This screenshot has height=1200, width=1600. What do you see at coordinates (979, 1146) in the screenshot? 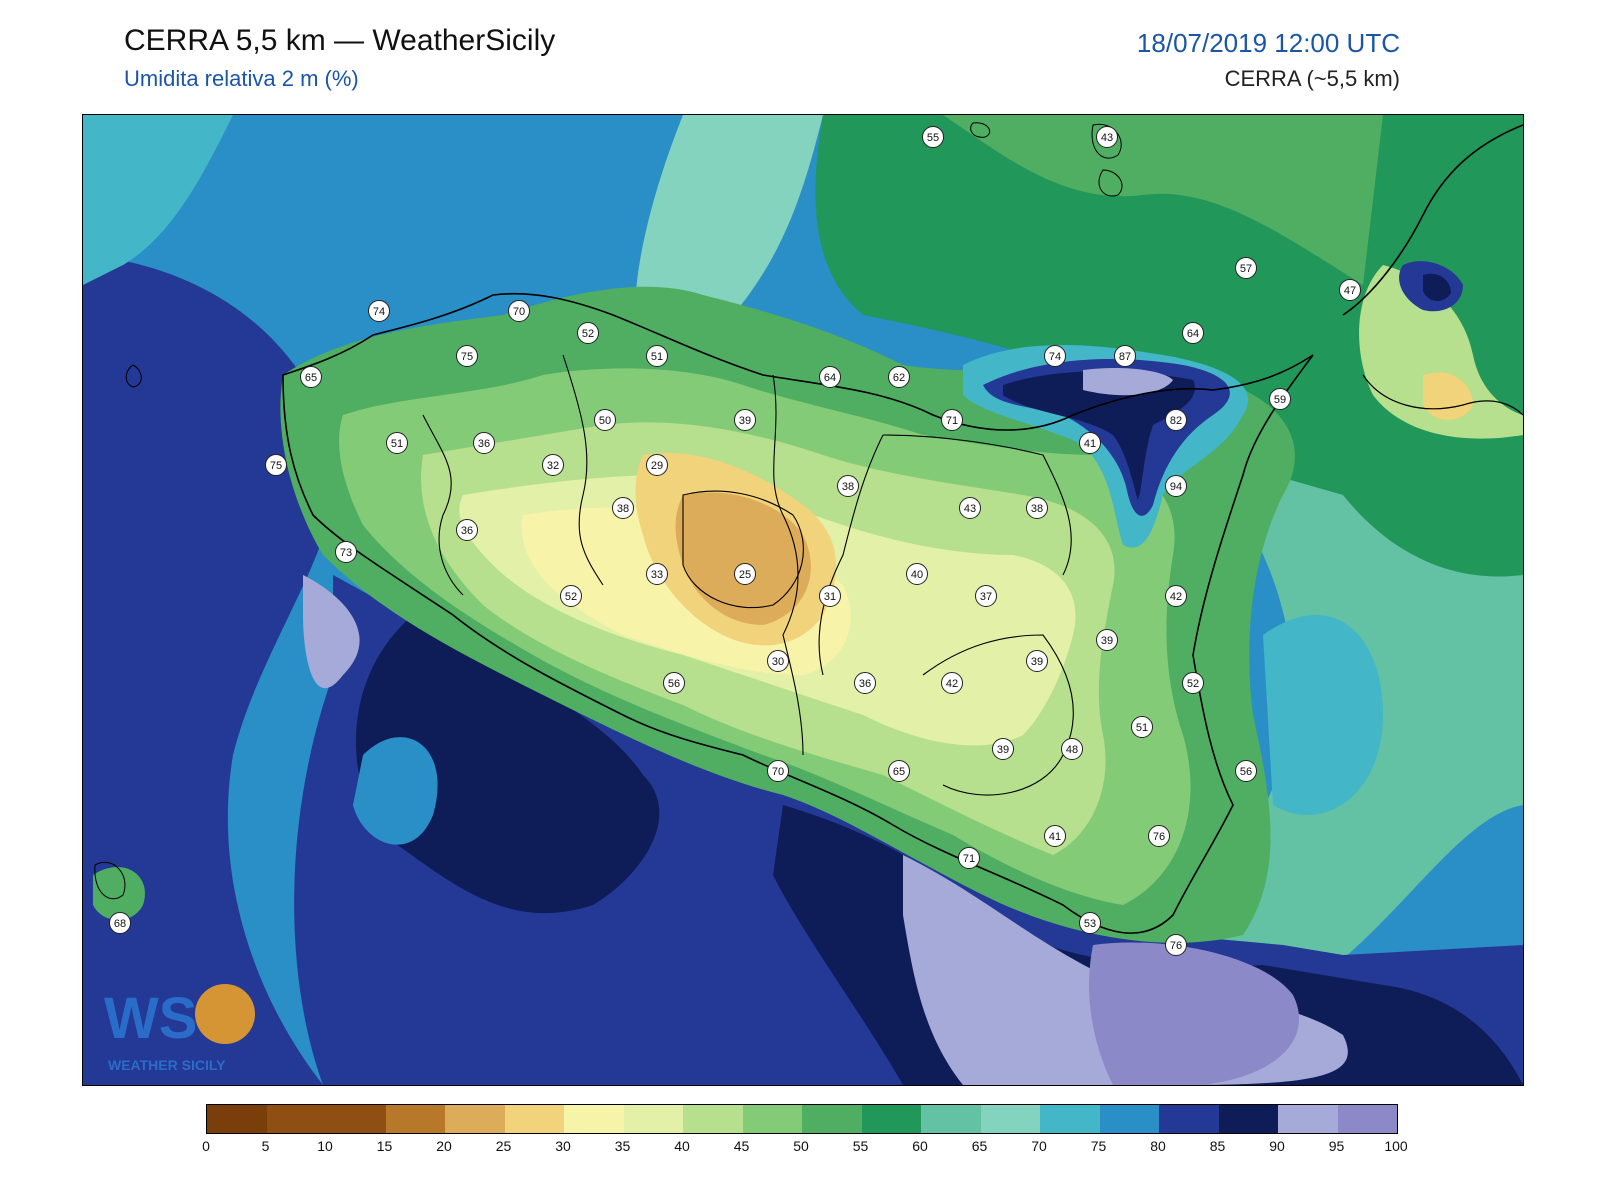
I see `colorbar-tick-label: 65` at bounding box center [979, 1146].